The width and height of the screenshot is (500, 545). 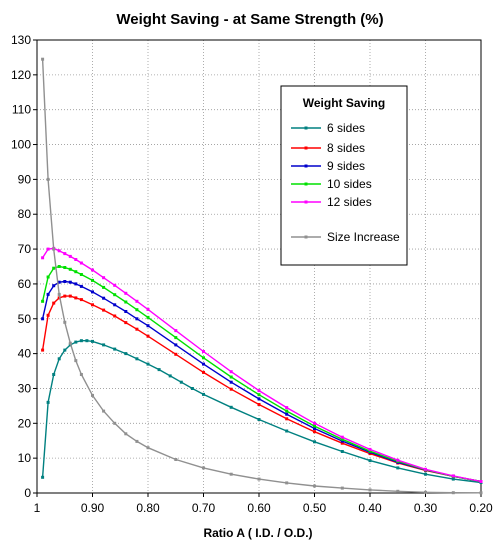 I want to click on x-axis-label: Ratio A ( I.D. / O.D.), so click(x=257, y=533).